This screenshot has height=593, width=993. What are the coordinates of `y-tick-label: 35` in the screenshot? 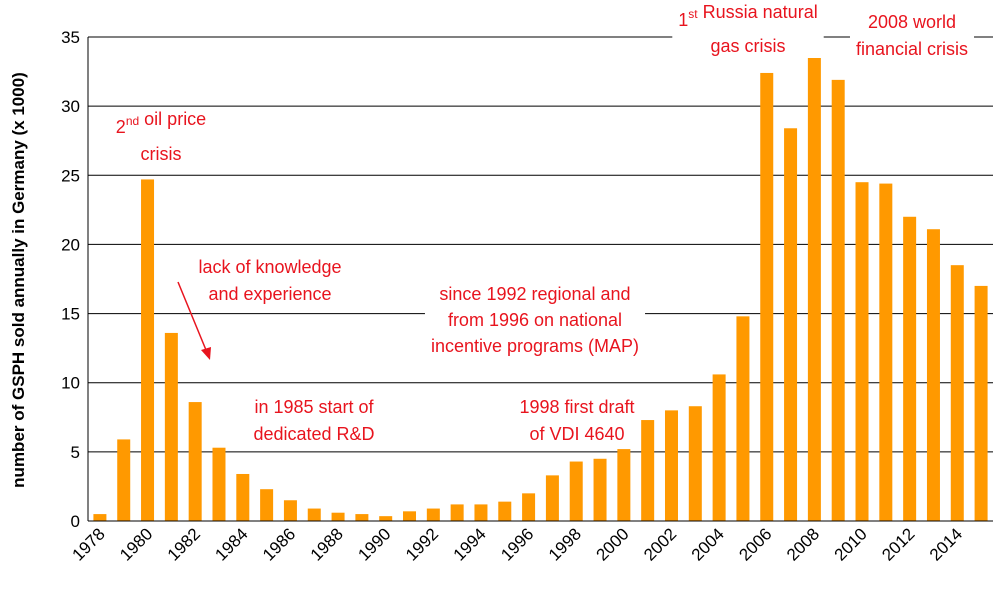 It's located at (70, 37).